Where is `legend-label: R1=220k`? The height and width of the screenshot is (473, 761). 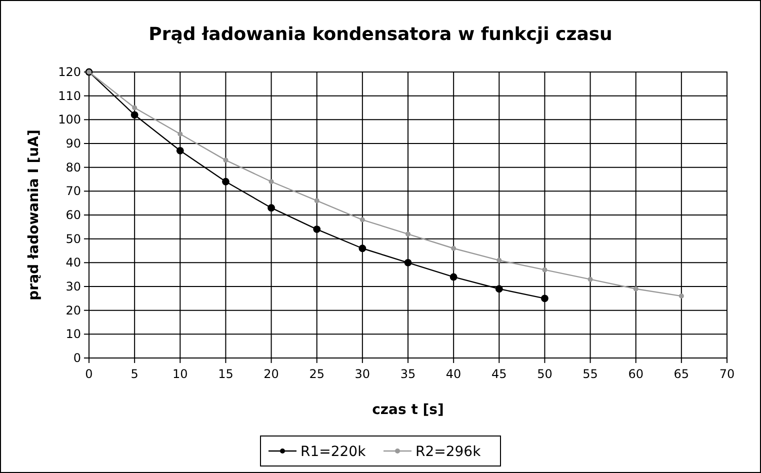
legend-label: R1=220k is located at coordinates (333, 452).